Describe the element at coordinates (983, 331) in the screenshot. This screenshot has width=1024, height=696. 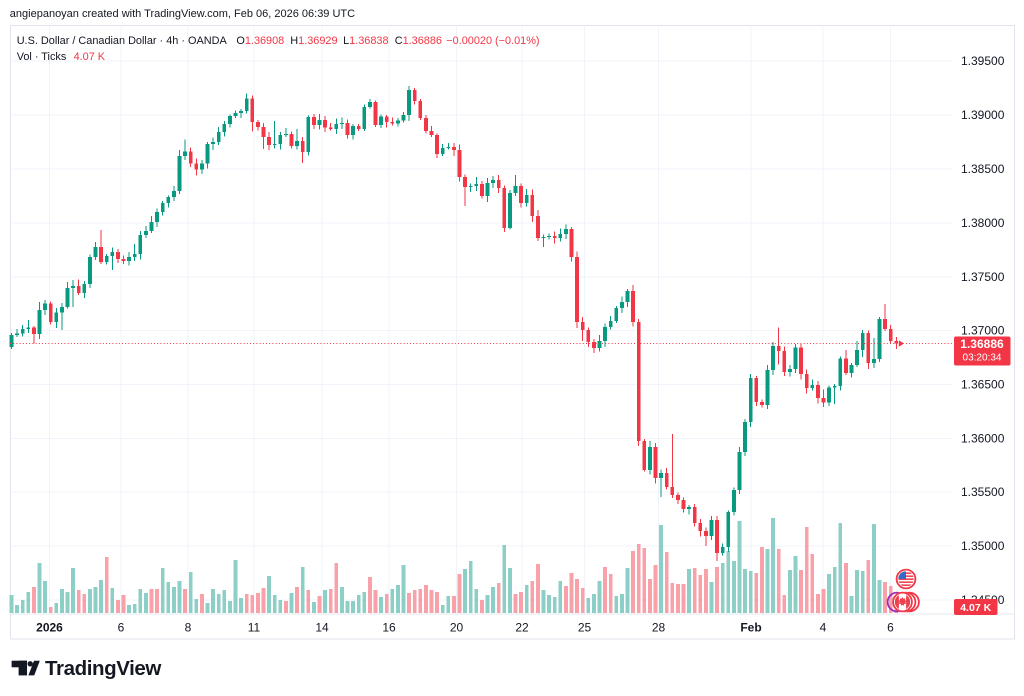
I see `svg-text: 1.37000` at that location.